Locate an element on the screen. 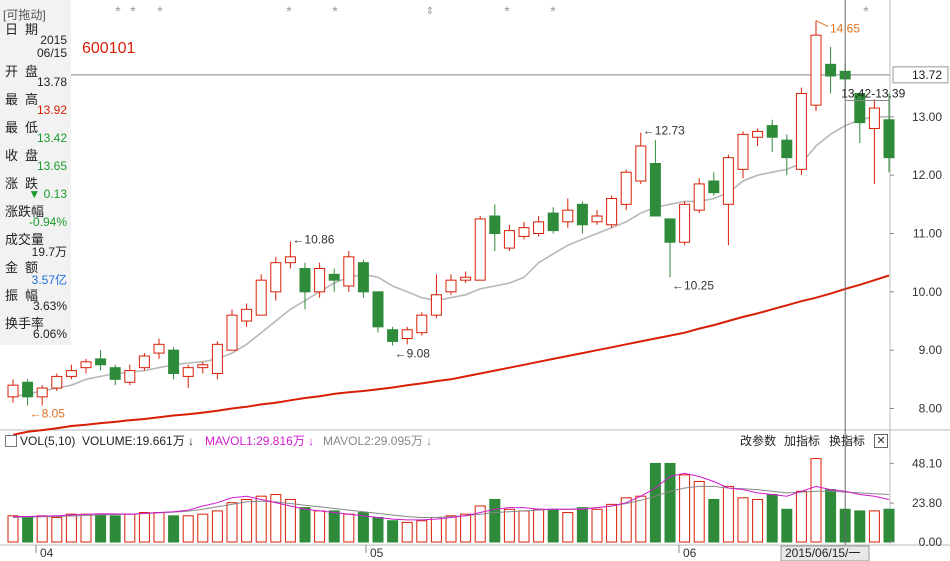 Image resolution: width=950 pixels, height=561 pixels. time-tick-label: 06 is located at coordinates (690, 553).